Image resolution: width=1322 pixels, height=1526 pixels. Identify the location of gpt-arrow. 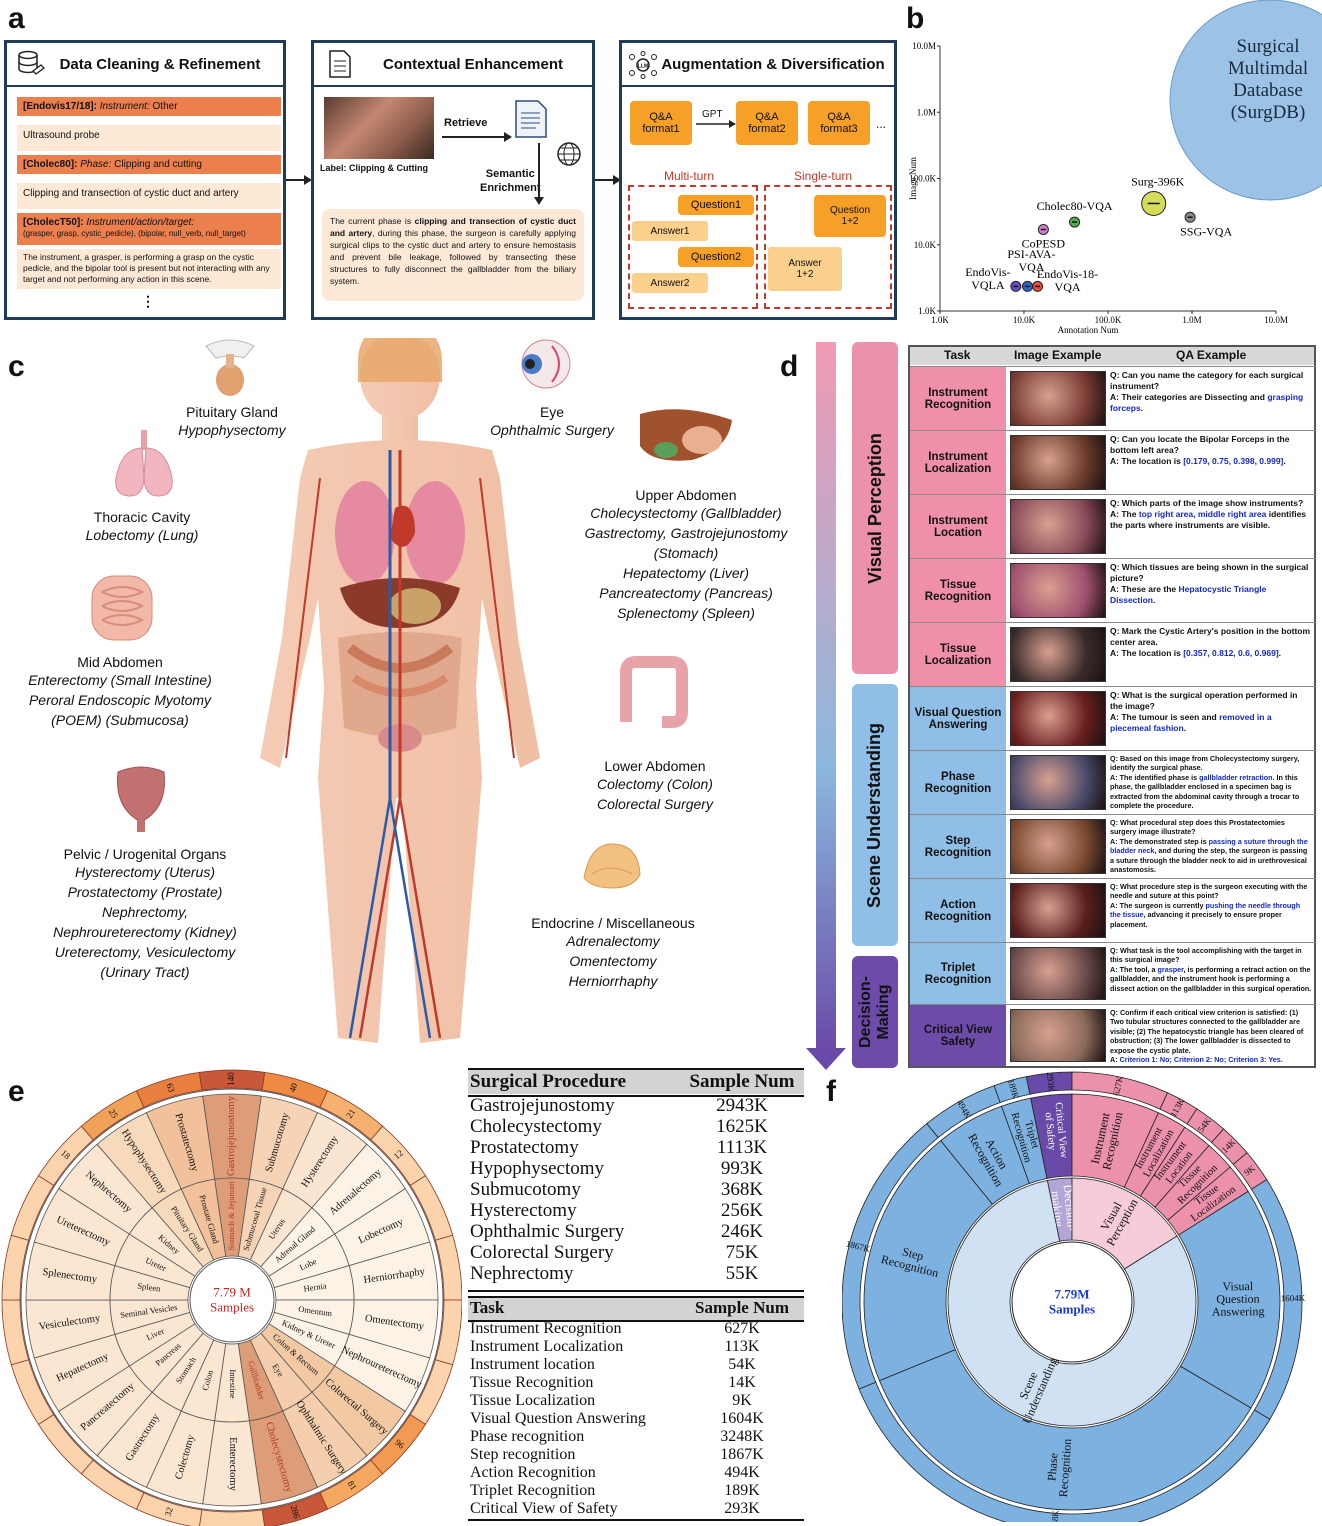
(716, 124).